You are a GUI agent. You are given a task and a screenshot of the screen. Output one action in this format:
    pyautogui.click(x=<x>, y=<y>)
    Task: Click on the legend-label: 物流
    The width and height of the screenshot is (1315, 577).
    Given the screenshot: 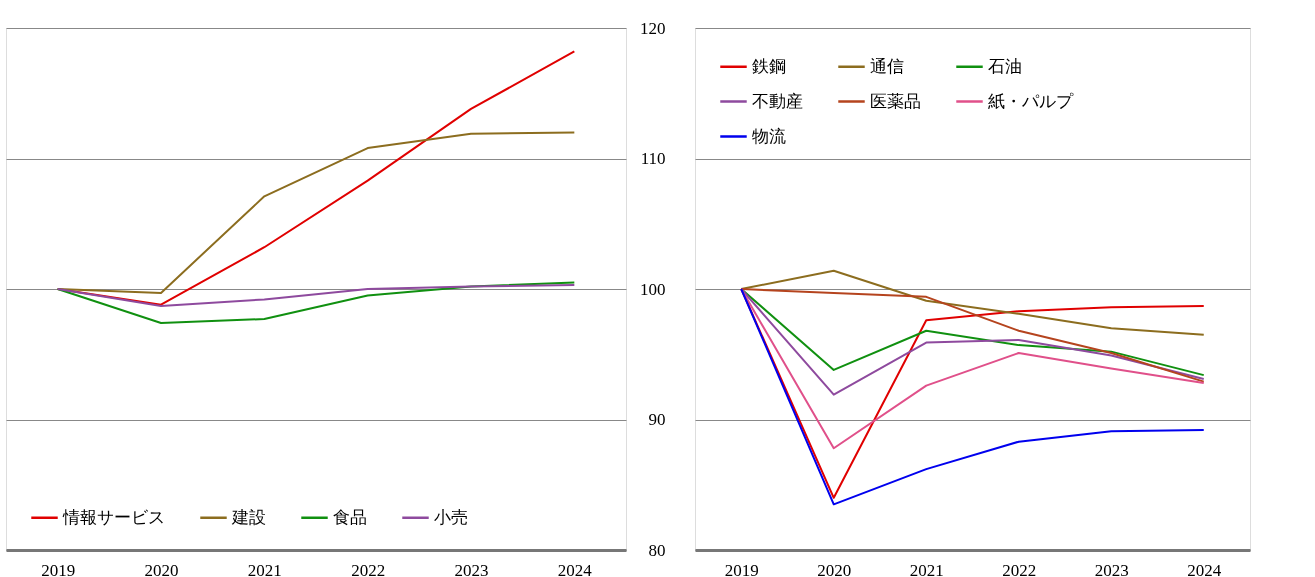 What is the action you would take?
    pyautogui.click(x=769, y=135)
    